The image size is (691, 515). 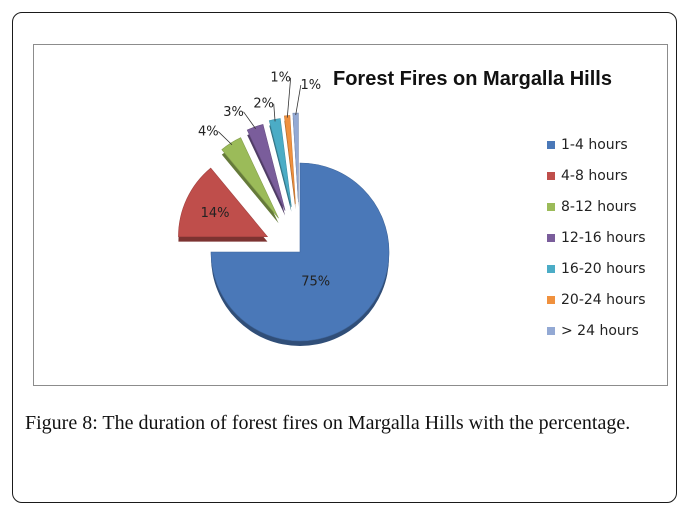 What do you see at coordinates (280, 78) in the screenshot?
I see `data-label-20-24-hours: 1%` at bounding box center [280, 78].